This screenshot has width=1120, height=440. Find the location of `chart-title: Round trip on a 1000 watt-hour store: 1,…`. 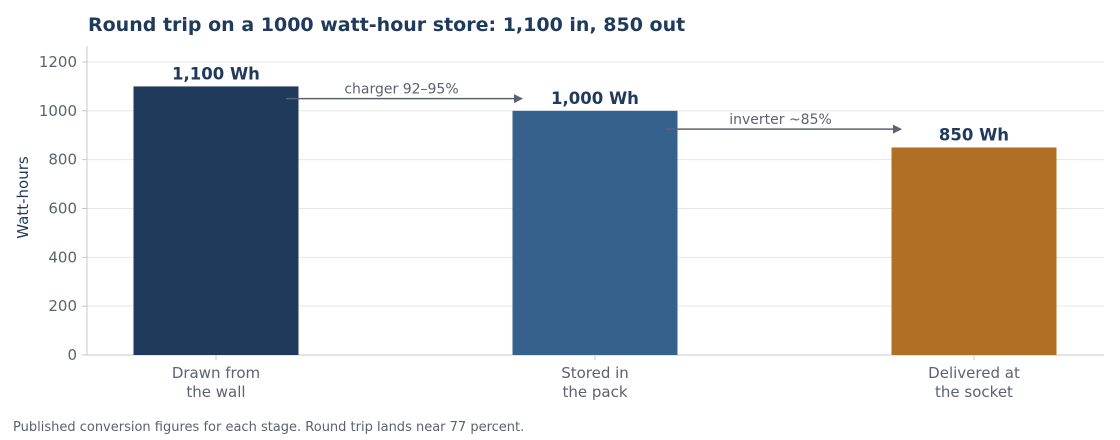

chart-title: Round trip on a 1000 watt-hour store: 1,… is located at coordinates (386, 25).